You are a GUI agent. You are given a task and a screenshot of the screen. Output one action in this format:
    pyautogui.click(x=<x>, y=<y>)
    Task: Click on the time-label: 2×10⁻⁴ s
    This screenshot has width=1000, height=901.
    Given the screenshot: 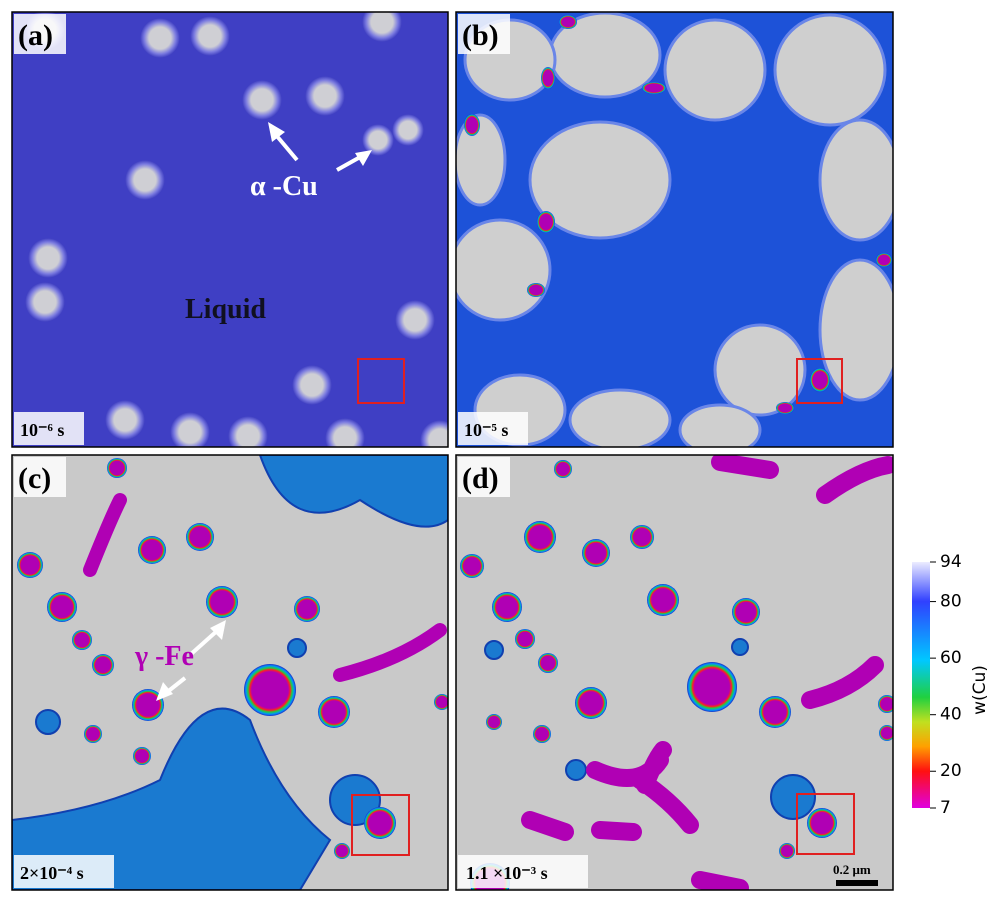 What is the action you would take?
    pyautogui.click(x=52, y=873)
    